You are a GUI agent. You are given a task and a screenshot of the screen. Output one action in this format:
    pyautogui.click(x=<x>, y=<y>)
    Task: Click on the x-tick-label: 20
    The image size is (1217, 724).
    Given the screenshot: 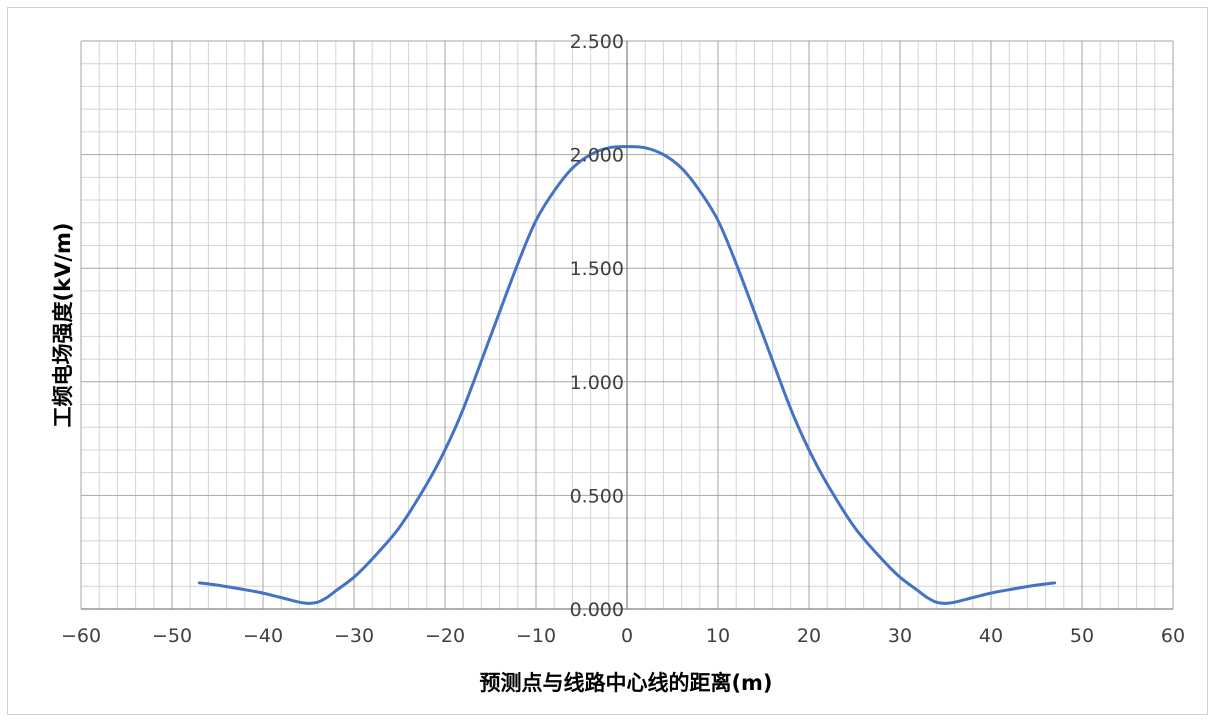 What is the action you would take?
    pyautogui.click(x=809, y=636)
    